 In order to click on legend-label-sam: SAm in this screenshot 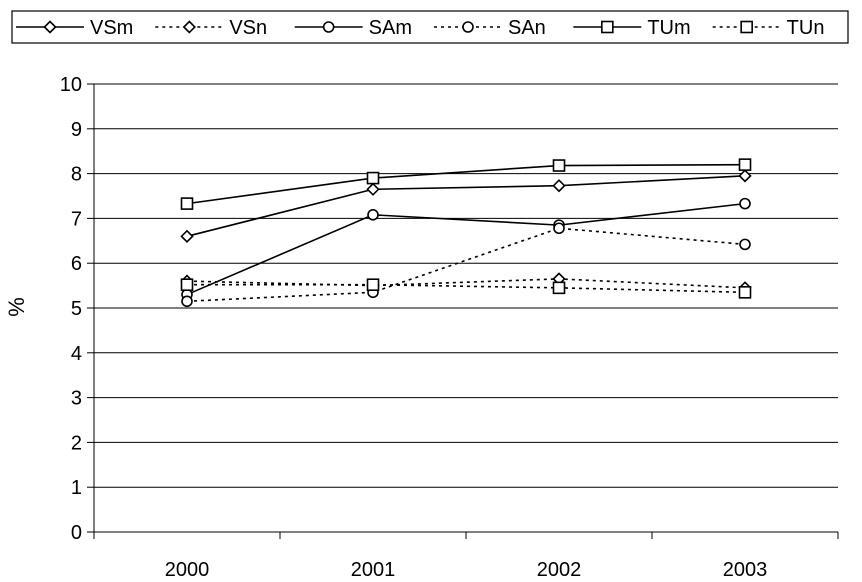, I will do `click(390, 28)`.